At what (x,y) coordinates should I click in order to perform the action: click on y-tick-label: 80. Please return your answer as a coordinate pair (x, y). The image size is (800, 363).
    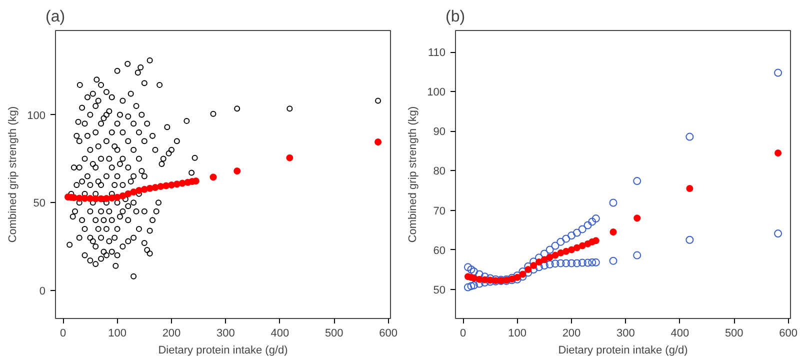
    Looking at the image, I should click on (439, 172).